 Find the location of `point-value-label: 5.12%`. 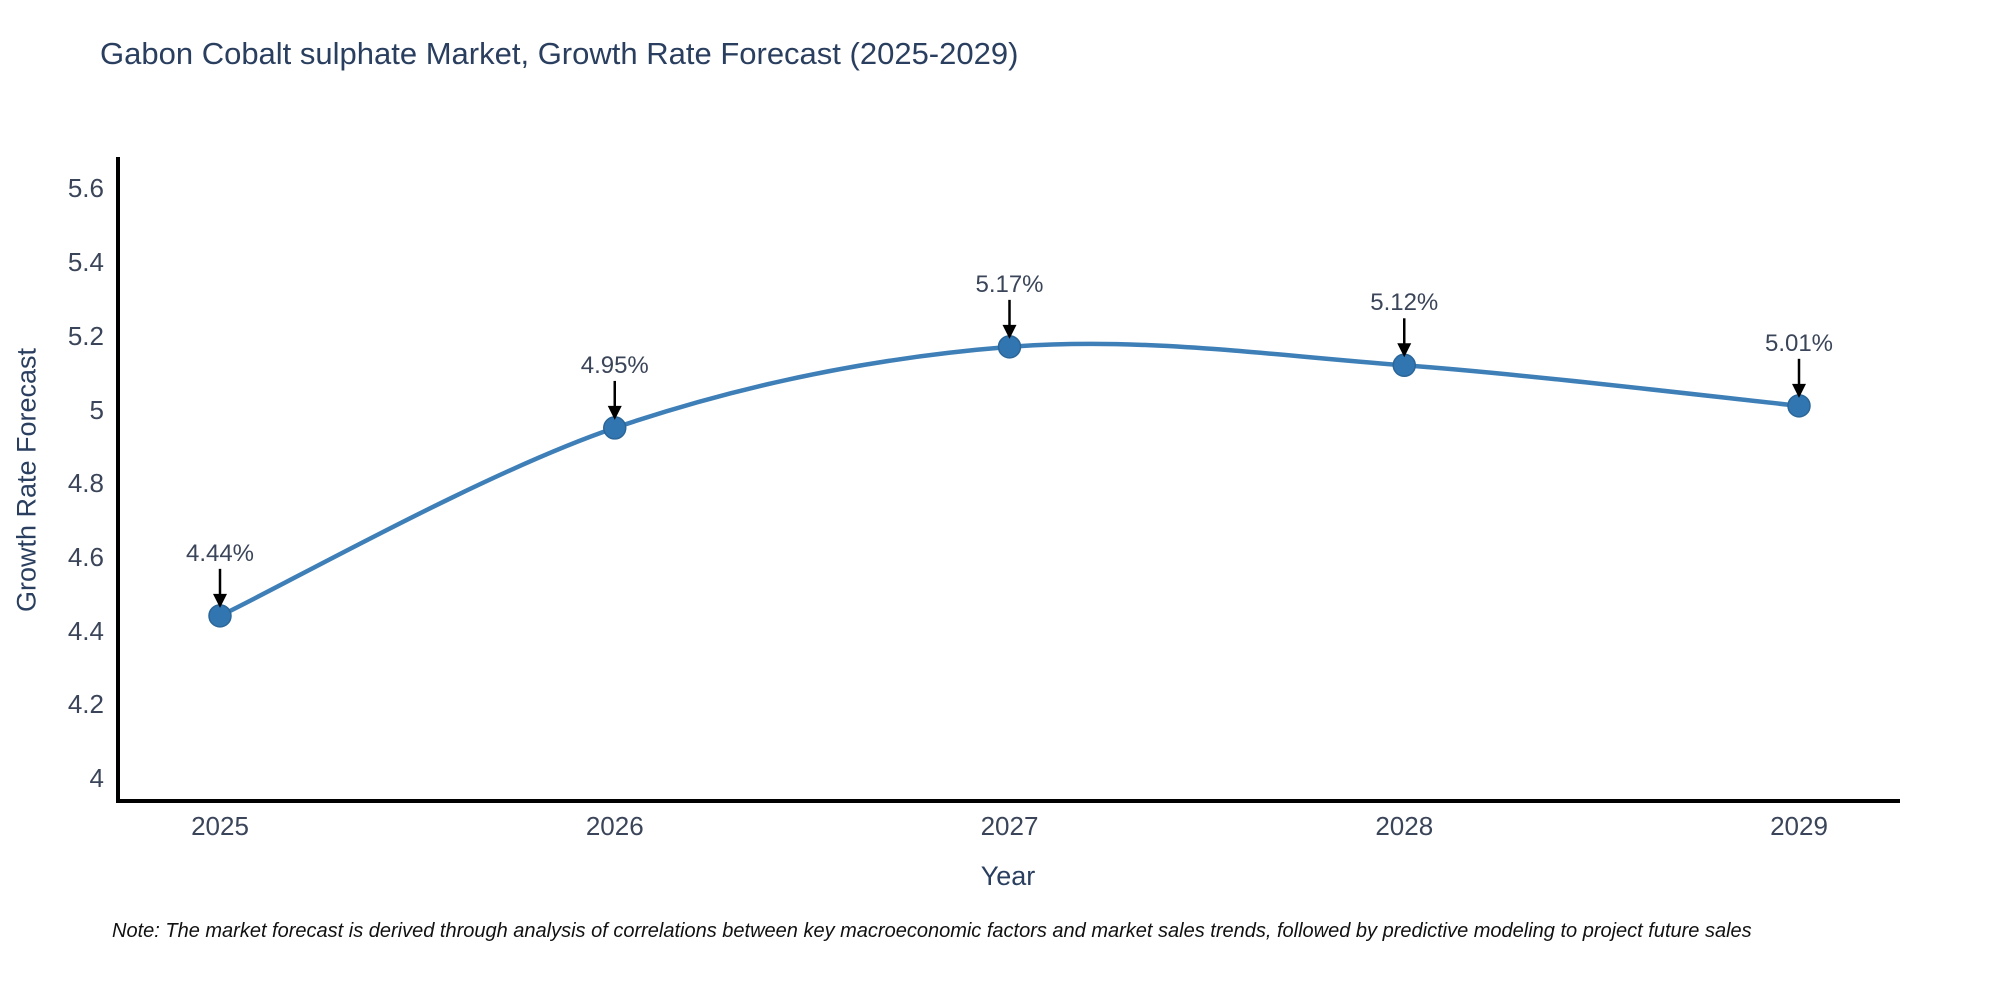

point-value-label: 5.12% is located at coordinates (1404, 303).